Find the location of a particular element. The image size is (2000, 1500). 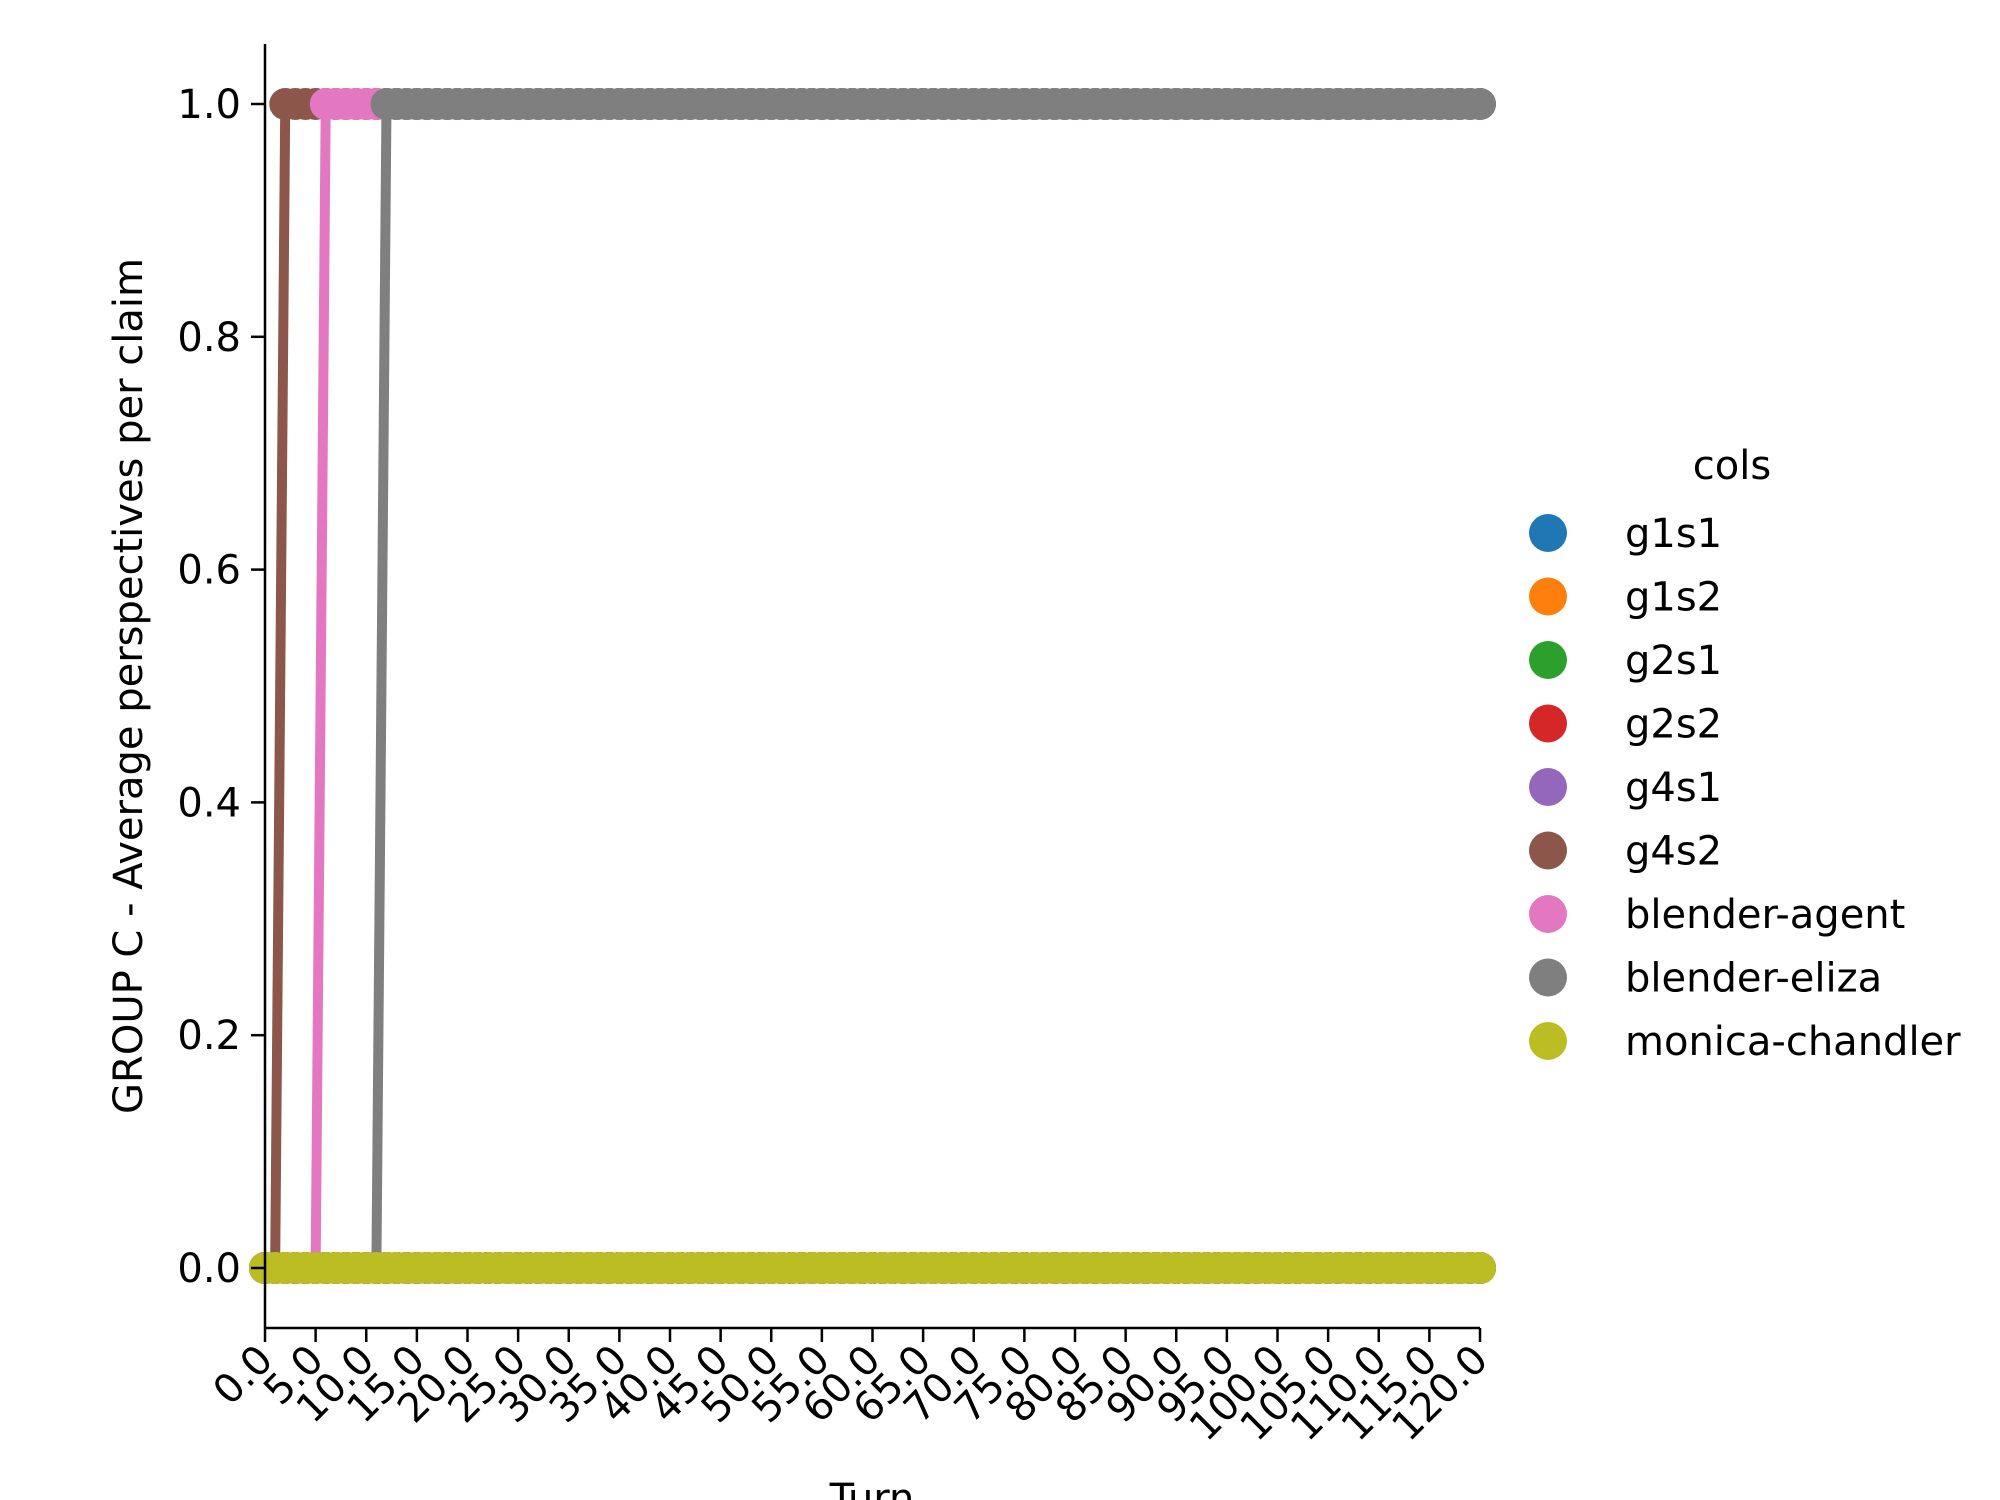

legend-item: g2s1 is located at coordinates (1625, 661).